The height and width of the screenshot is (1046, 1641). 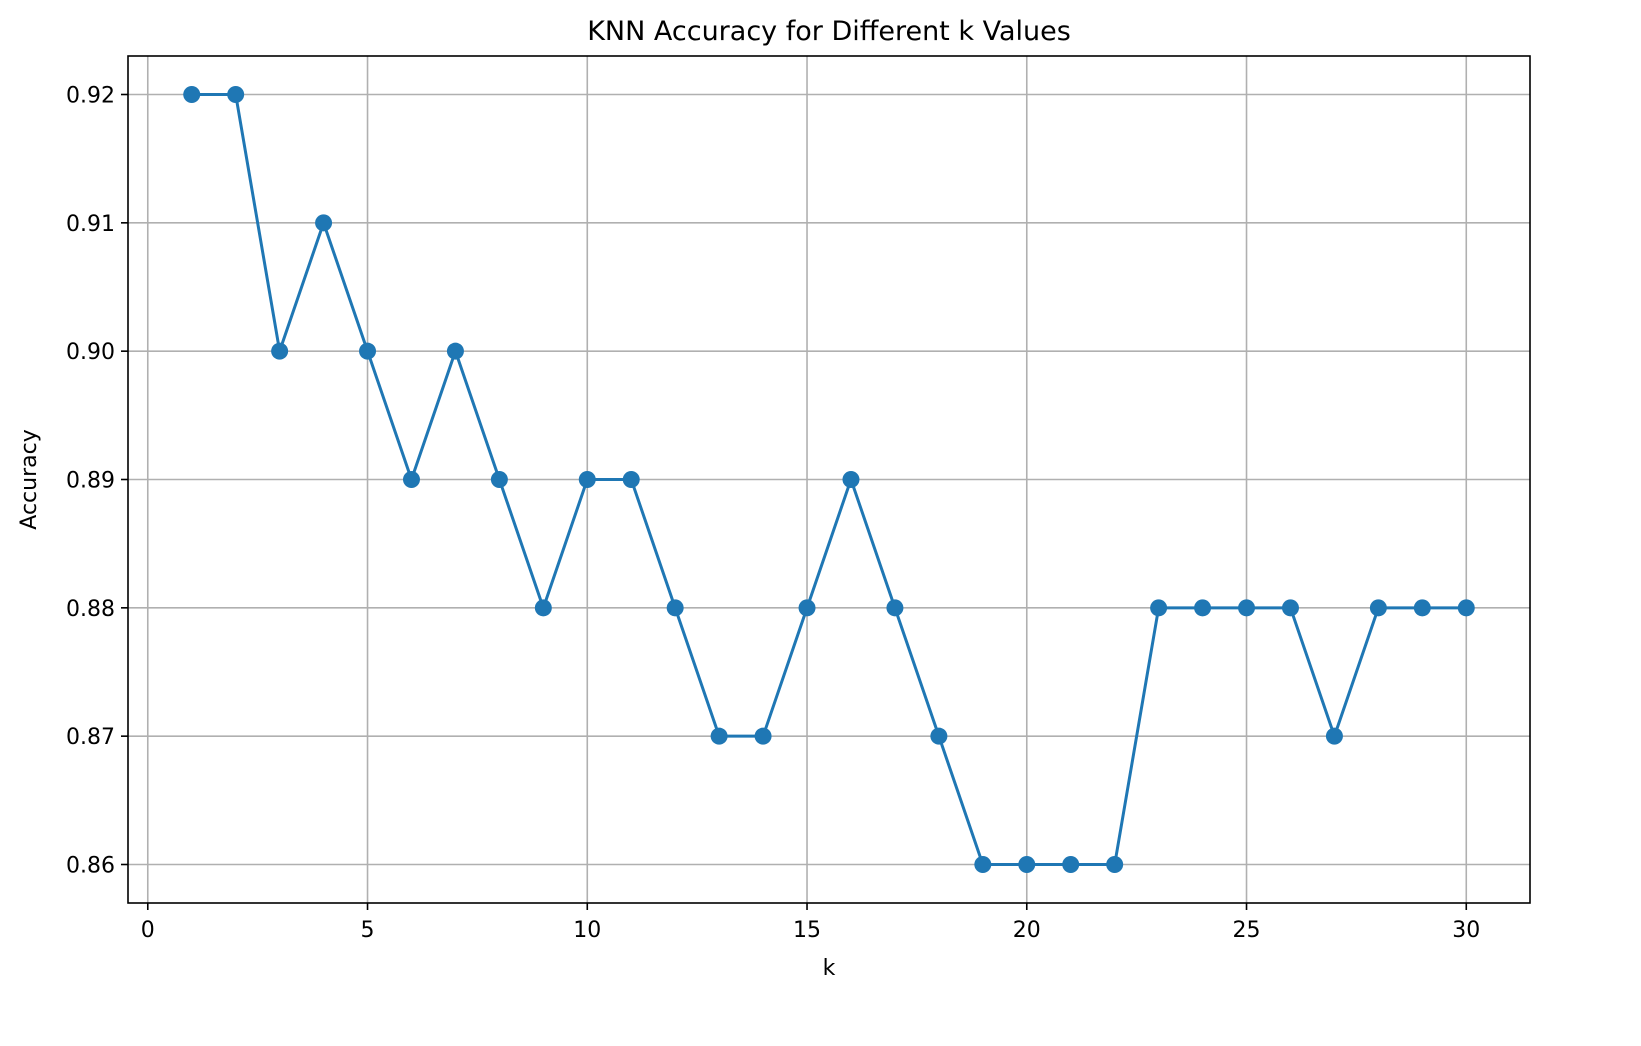 I want to click on x-tick-label: 25, so click(x=1247, y=930).